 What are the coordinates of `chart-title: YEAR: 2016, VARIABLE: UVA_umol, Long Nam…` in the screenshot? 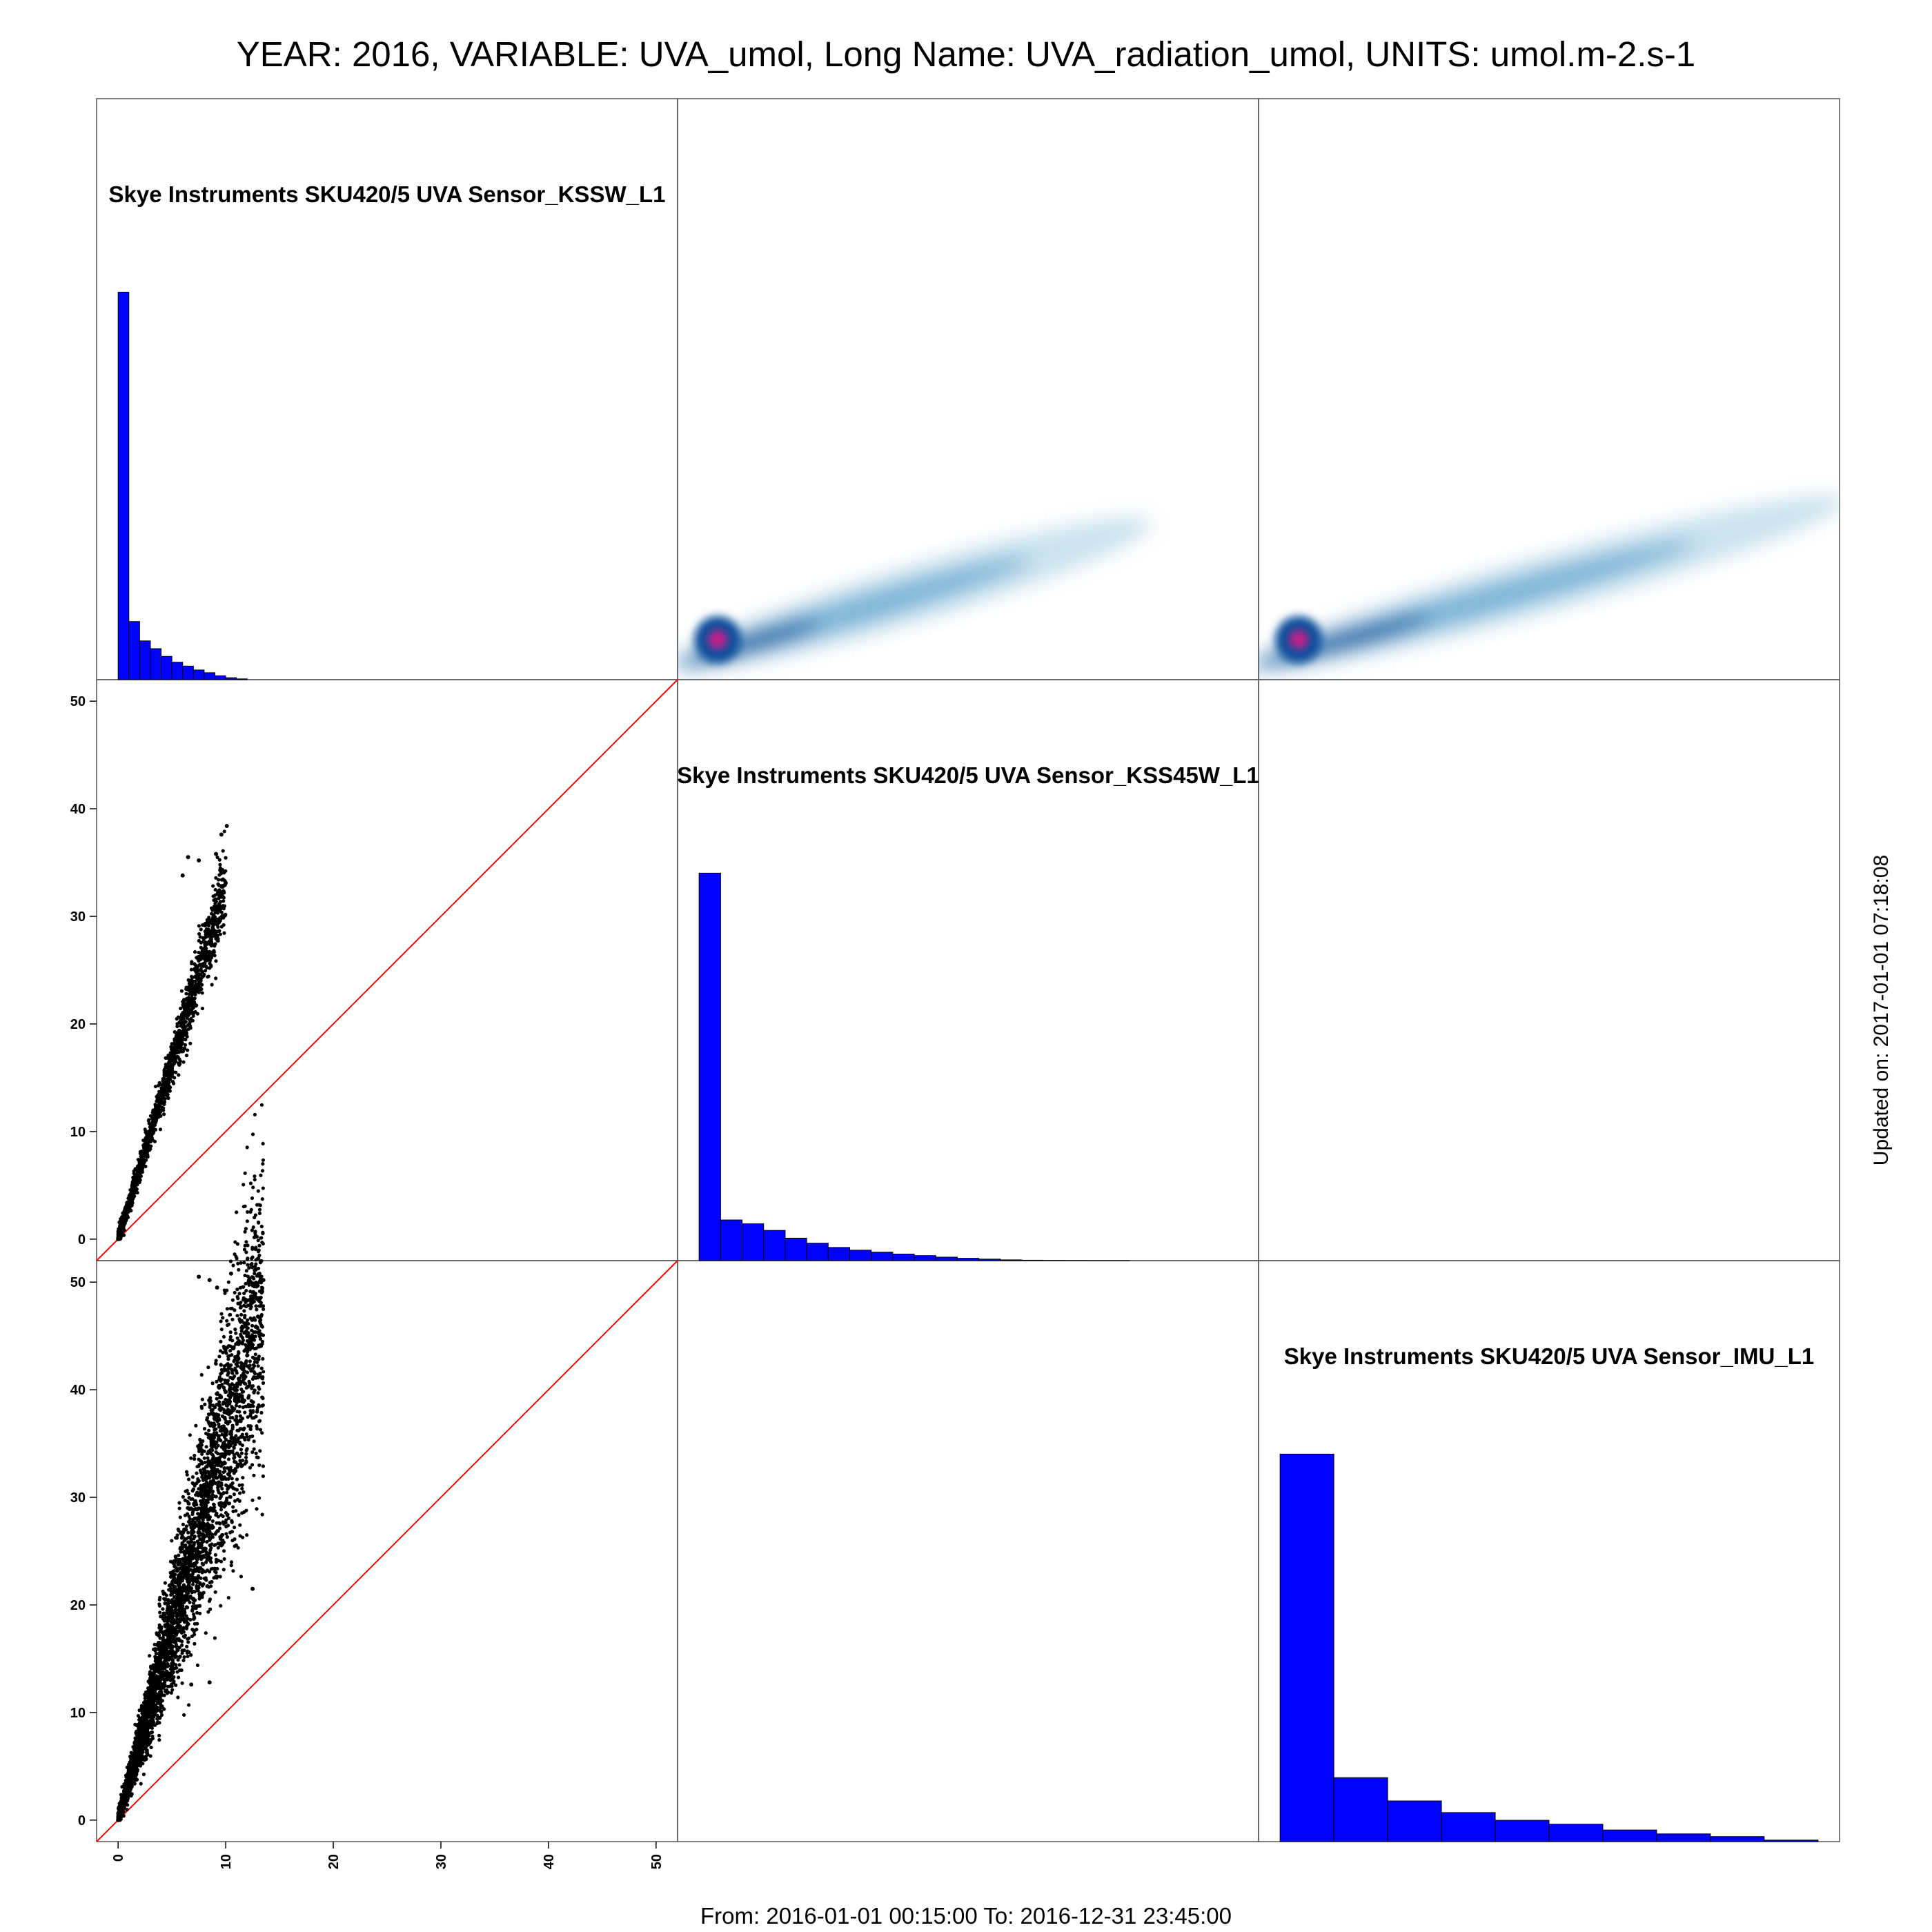 It's located at (966, 54).